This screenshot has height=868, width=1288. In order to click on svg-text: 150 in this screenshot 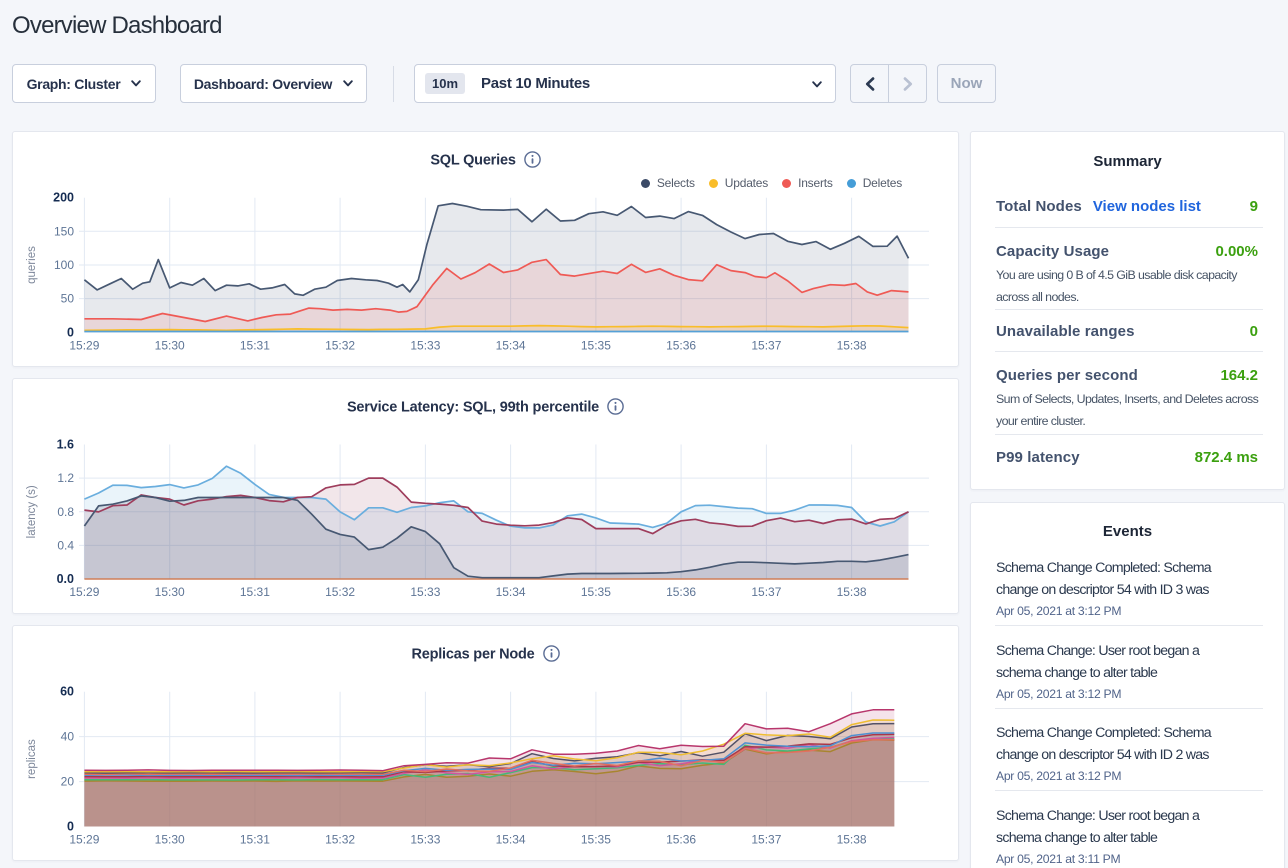, I will do `click(64, 231)`.